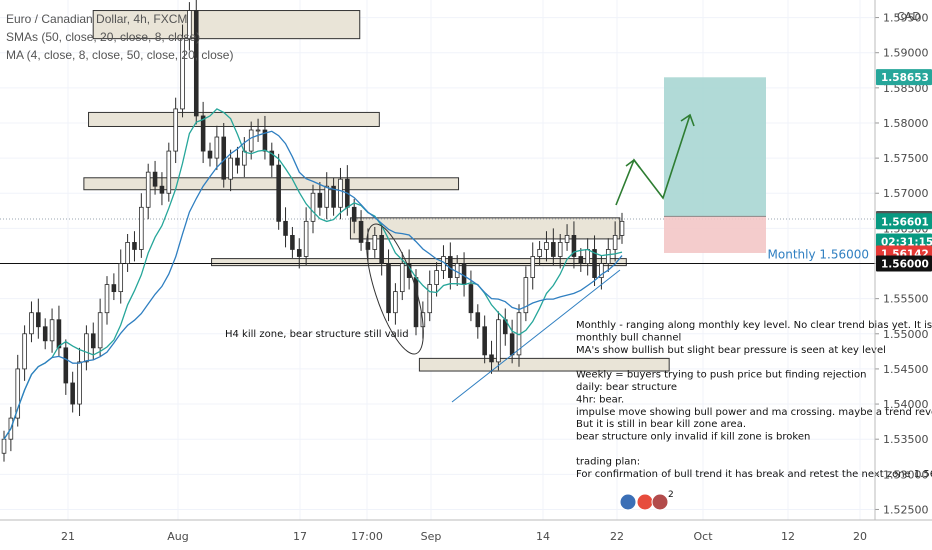 The image size is (932, 550). Describe the element at coordinates (818, 255) in the screenshot. I see `monthly-level-label: Monthly 1.56000` at that location.